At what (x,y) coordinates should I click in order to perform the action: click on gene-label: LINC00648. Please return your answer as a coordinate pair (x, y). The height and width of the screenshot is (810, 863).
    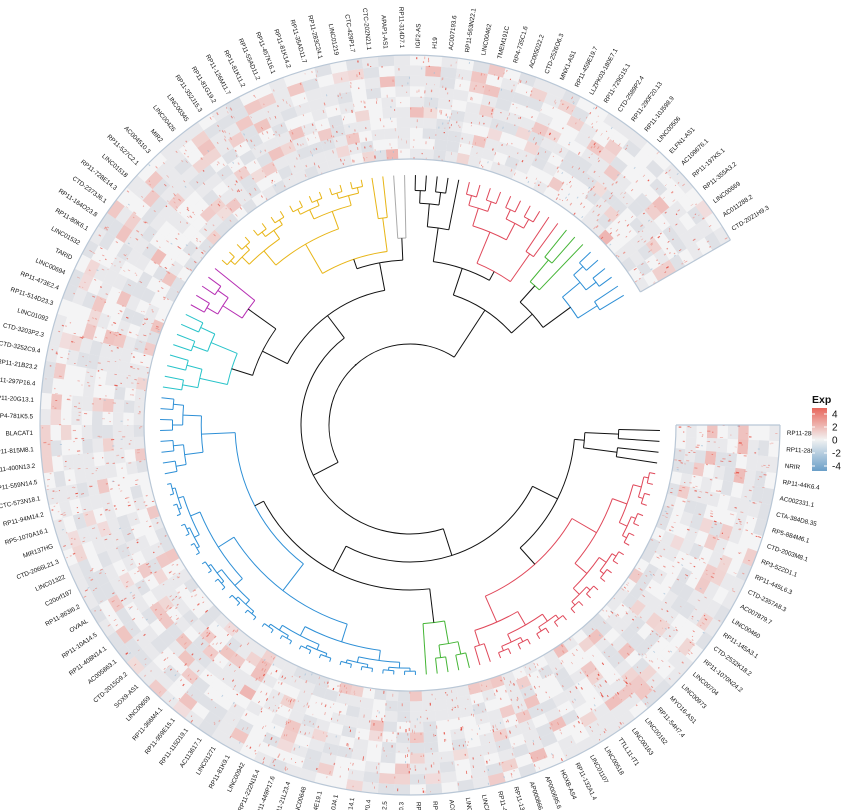
    Looking at the image, I should click on (300, 798).